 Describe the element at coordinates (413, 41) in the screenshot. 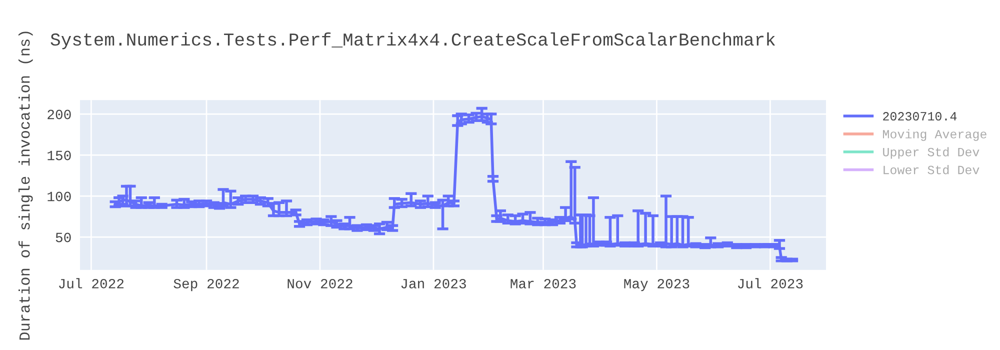

I see `chart-title: System.Numerics.Tests.Perf_Matrix4x4.CreateScaleFromScalarBenchmark` at that location.